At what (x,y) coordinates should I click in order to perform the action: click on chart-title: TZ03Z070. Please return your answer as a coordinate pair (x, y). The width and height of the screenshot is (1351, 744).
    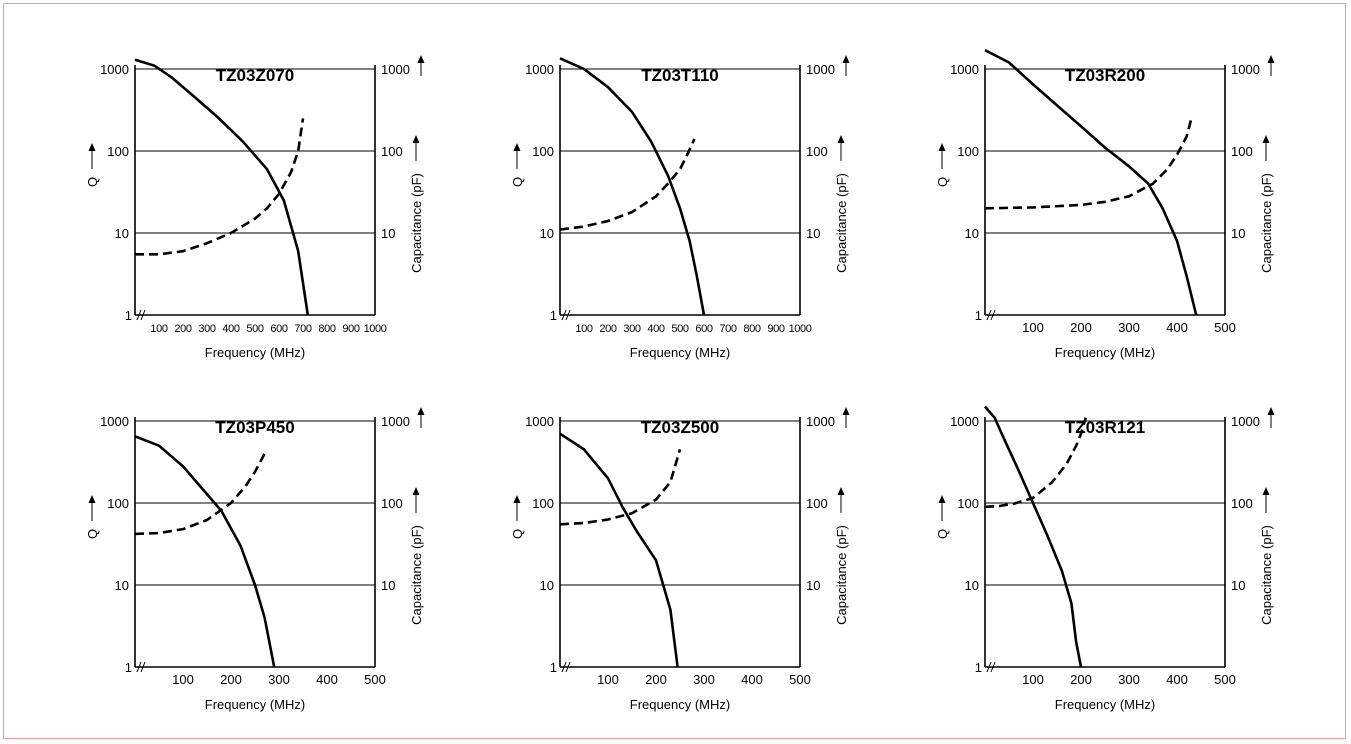
    Looking at the image, I should click on (255, 75).